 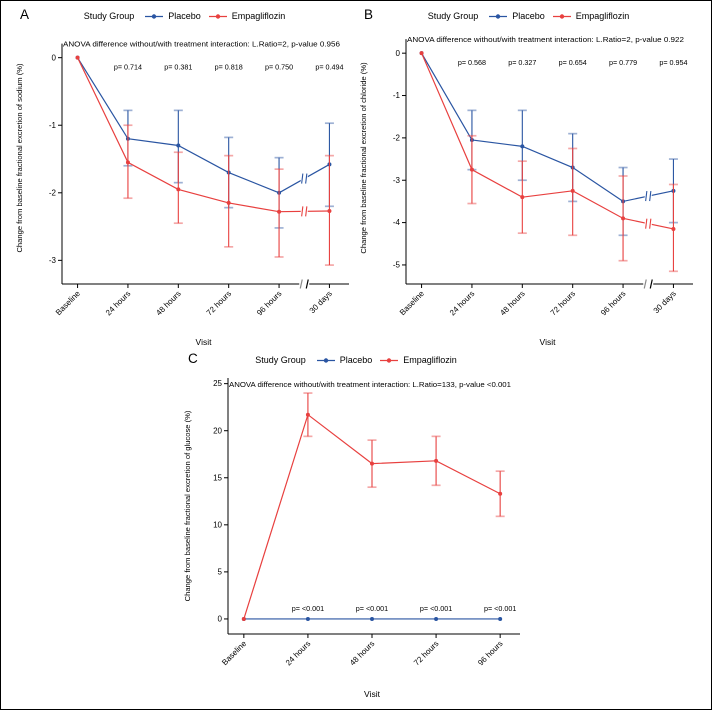 I want to click on p-value-label: p= 0.568, so click(x=472, y=62).